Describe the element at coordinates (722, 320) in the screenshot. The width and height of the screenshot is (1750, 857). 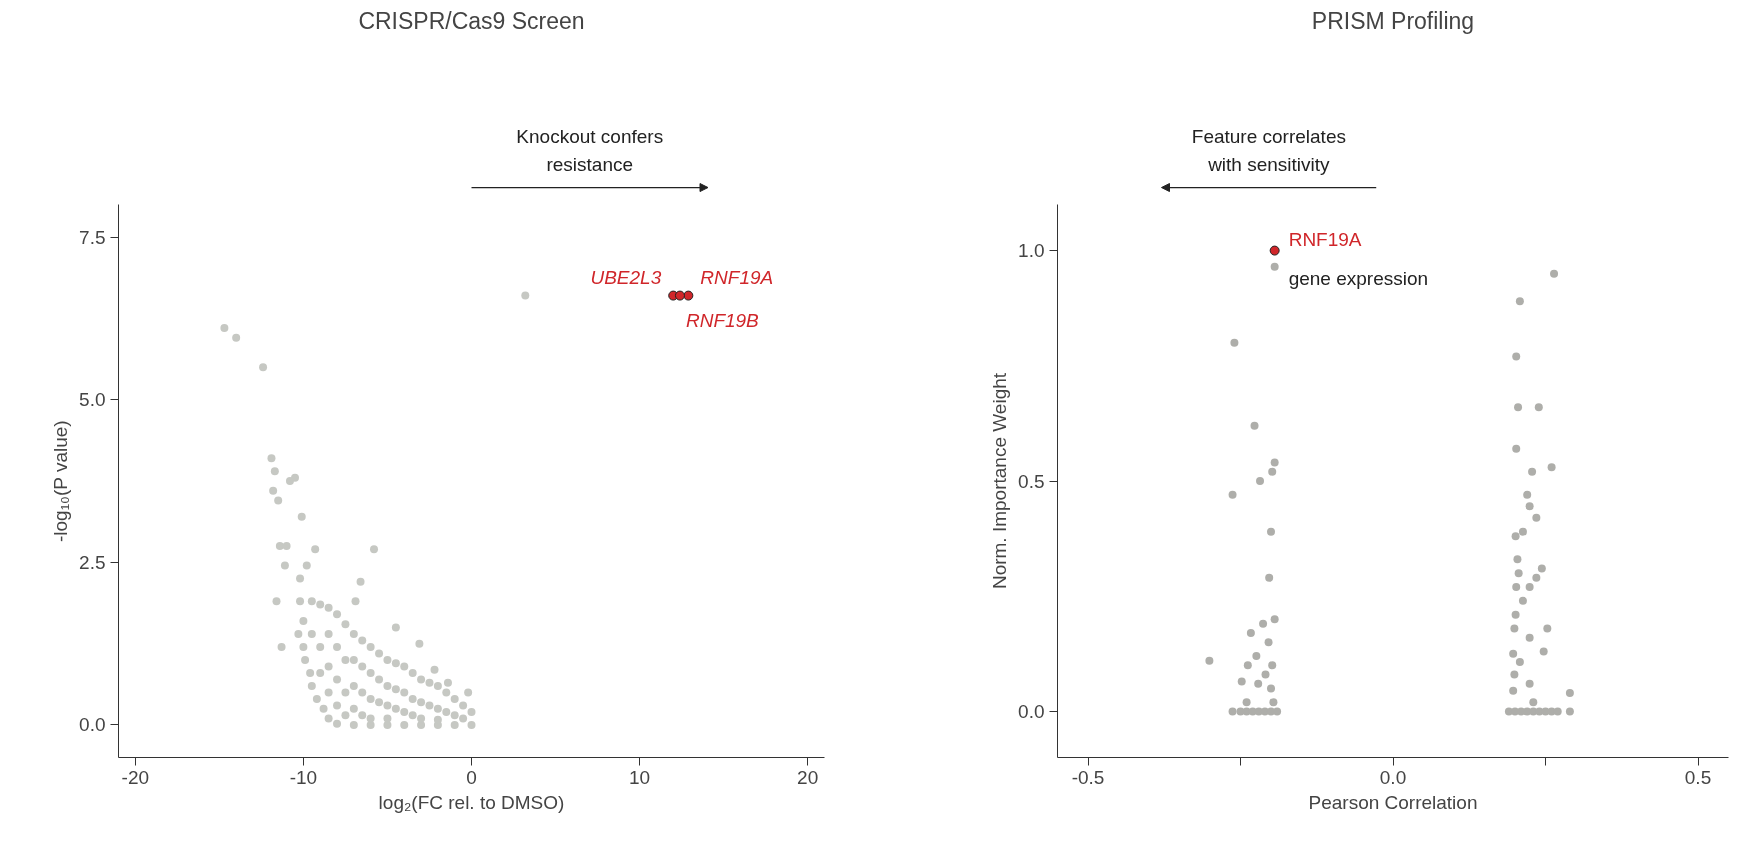
I see `annotation: RNF19B` at that location.